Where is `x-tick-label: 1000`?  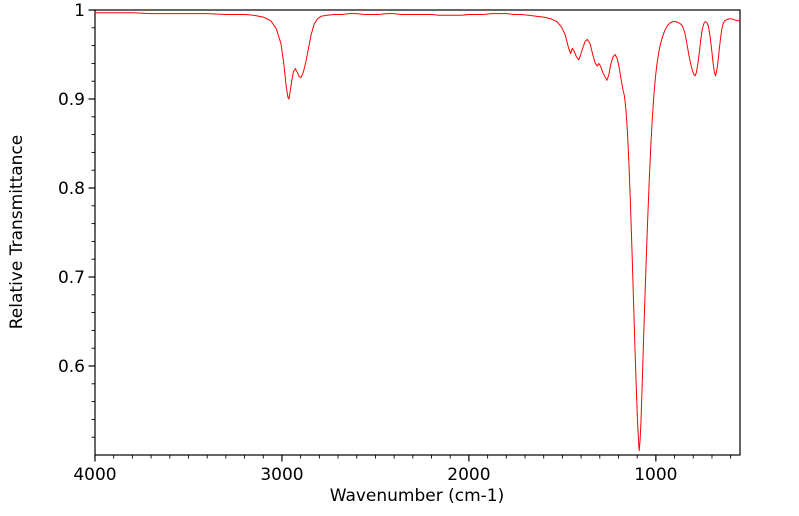 x-tick-label: 1000 is located at coordinates (655, 475).